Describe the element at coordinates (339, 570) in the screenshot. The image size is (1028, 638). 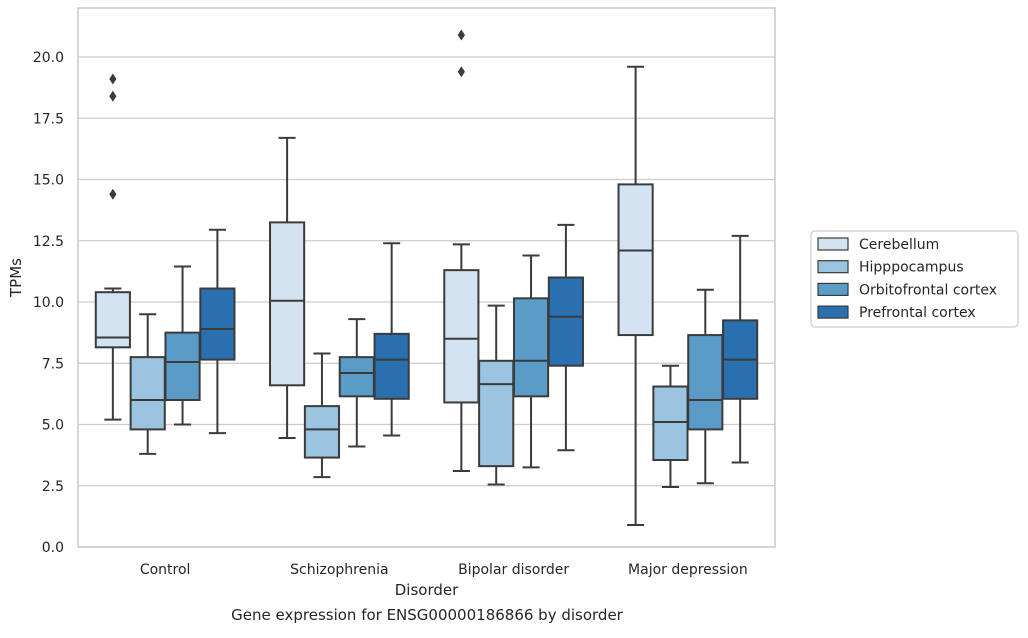
I see `x-tick-label: Schizophrenia` at that location.